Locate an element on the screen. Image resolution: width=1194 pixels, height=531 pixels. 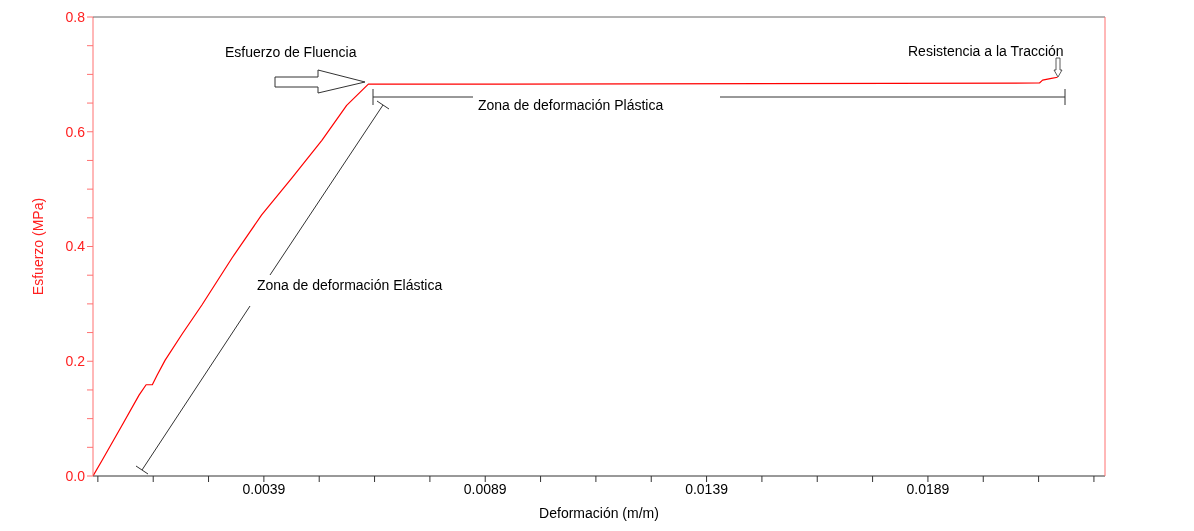
y-tick-label: 0.6 is located at coordinates (75, 131).